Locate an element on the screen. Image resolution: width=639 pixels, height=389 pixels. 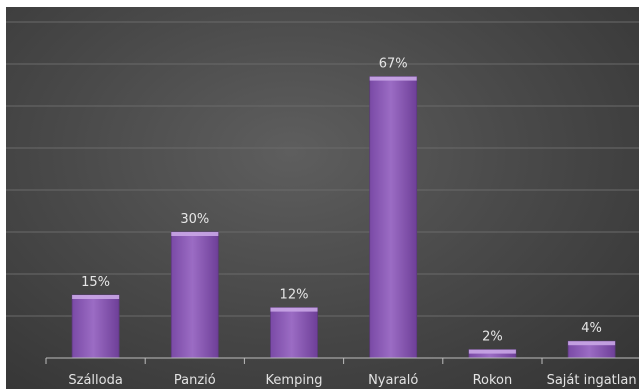
category-label: Panzió is located at coordinates (195, 380).